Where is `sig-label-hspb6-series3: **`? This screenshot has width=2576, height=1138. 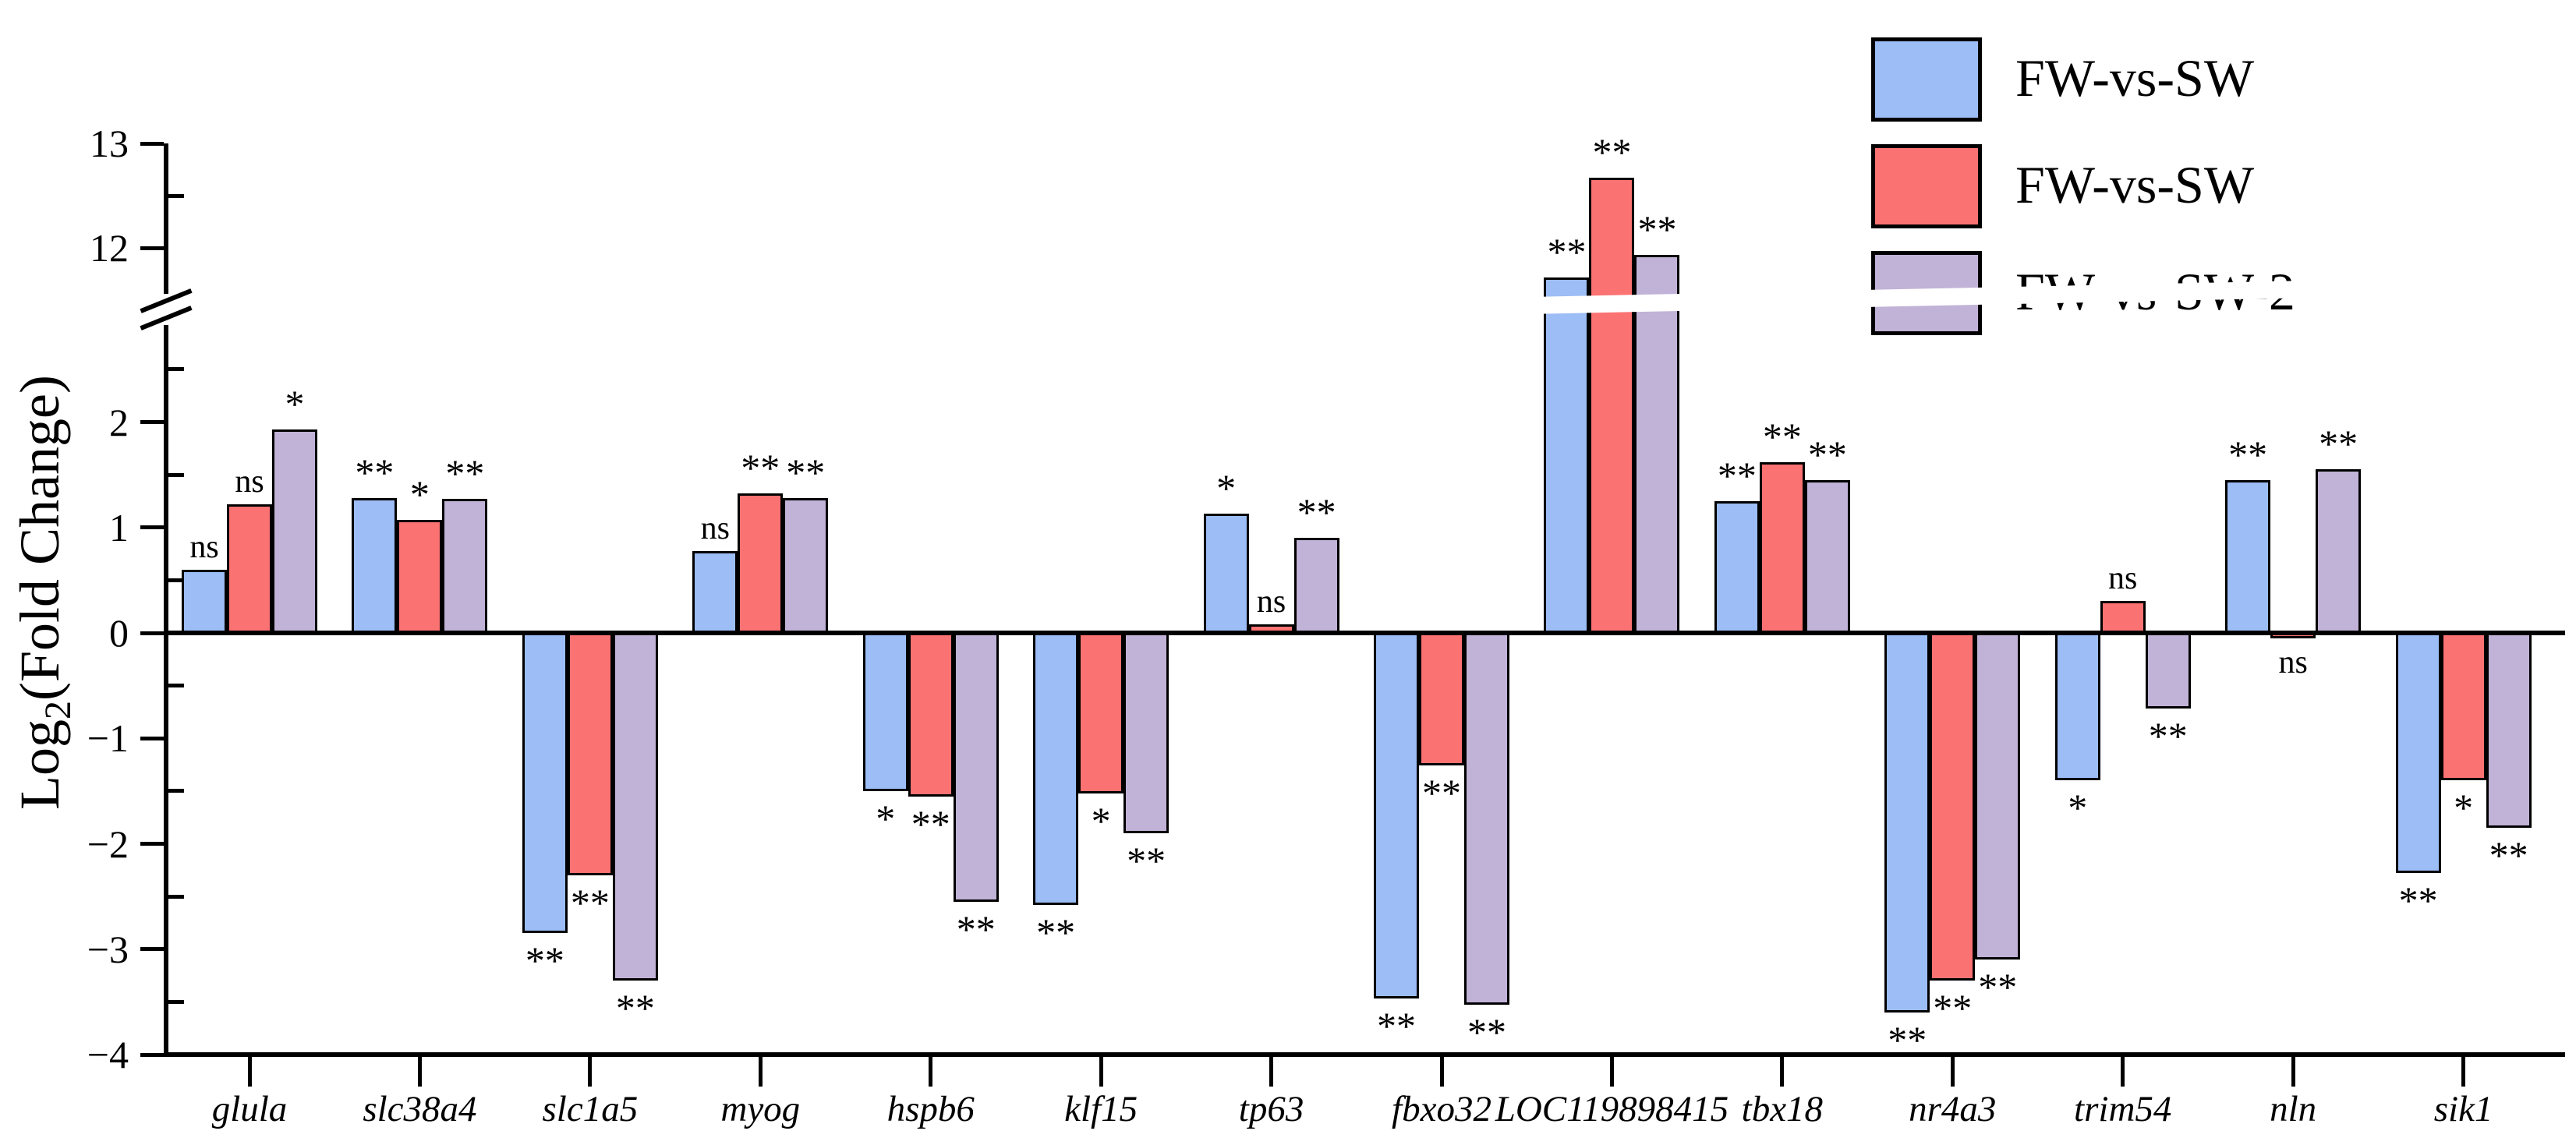
sig-label-hspb6-series3: ** is located at coordinates (976, 929).